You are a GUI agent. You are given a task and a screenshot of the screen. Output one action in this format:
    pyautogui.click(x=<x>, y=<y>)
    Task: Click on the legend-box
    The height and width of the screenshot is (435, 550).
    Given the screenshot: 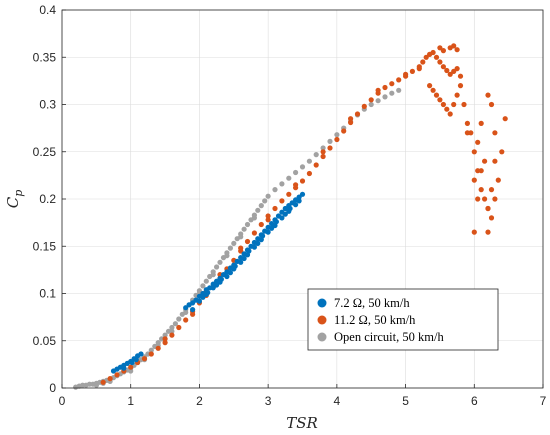 What is the action you would take?
    pyautogui.click(x=403, y=319)
    